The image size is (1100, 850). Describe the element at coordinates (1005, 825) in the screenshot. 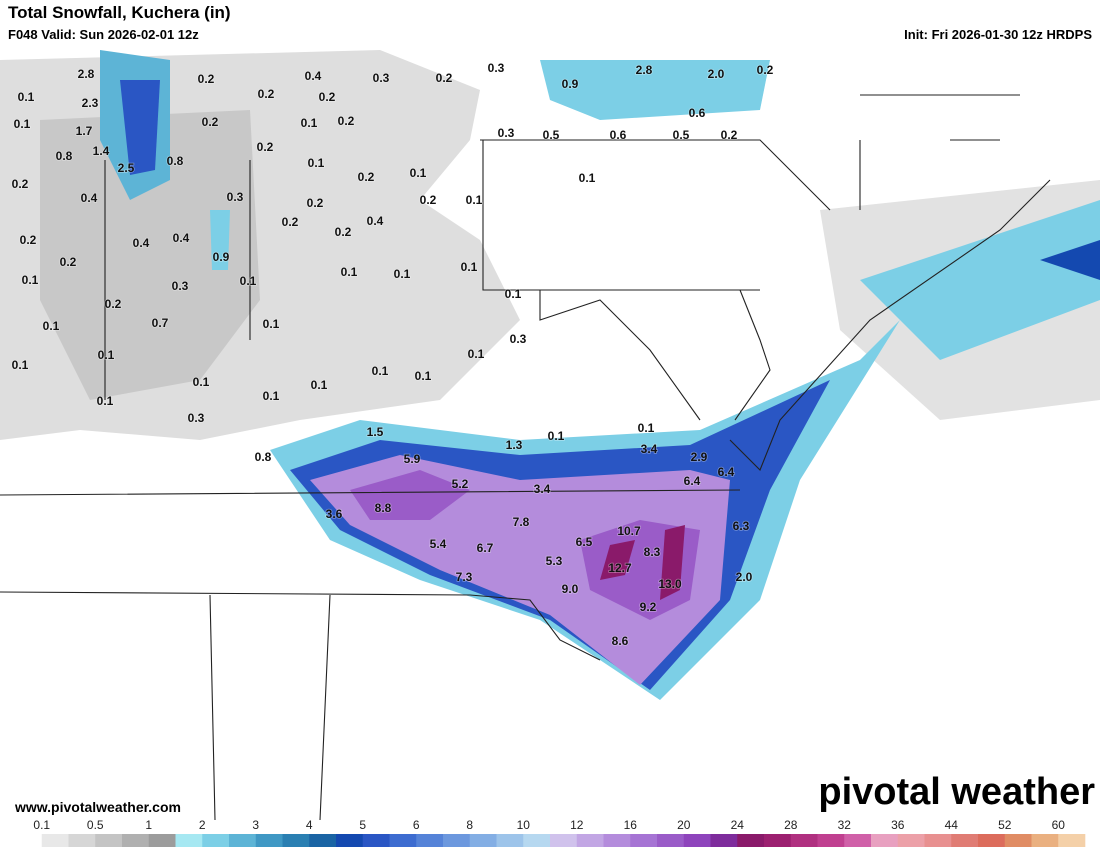

I see `colorbar-label: 52` at that location.